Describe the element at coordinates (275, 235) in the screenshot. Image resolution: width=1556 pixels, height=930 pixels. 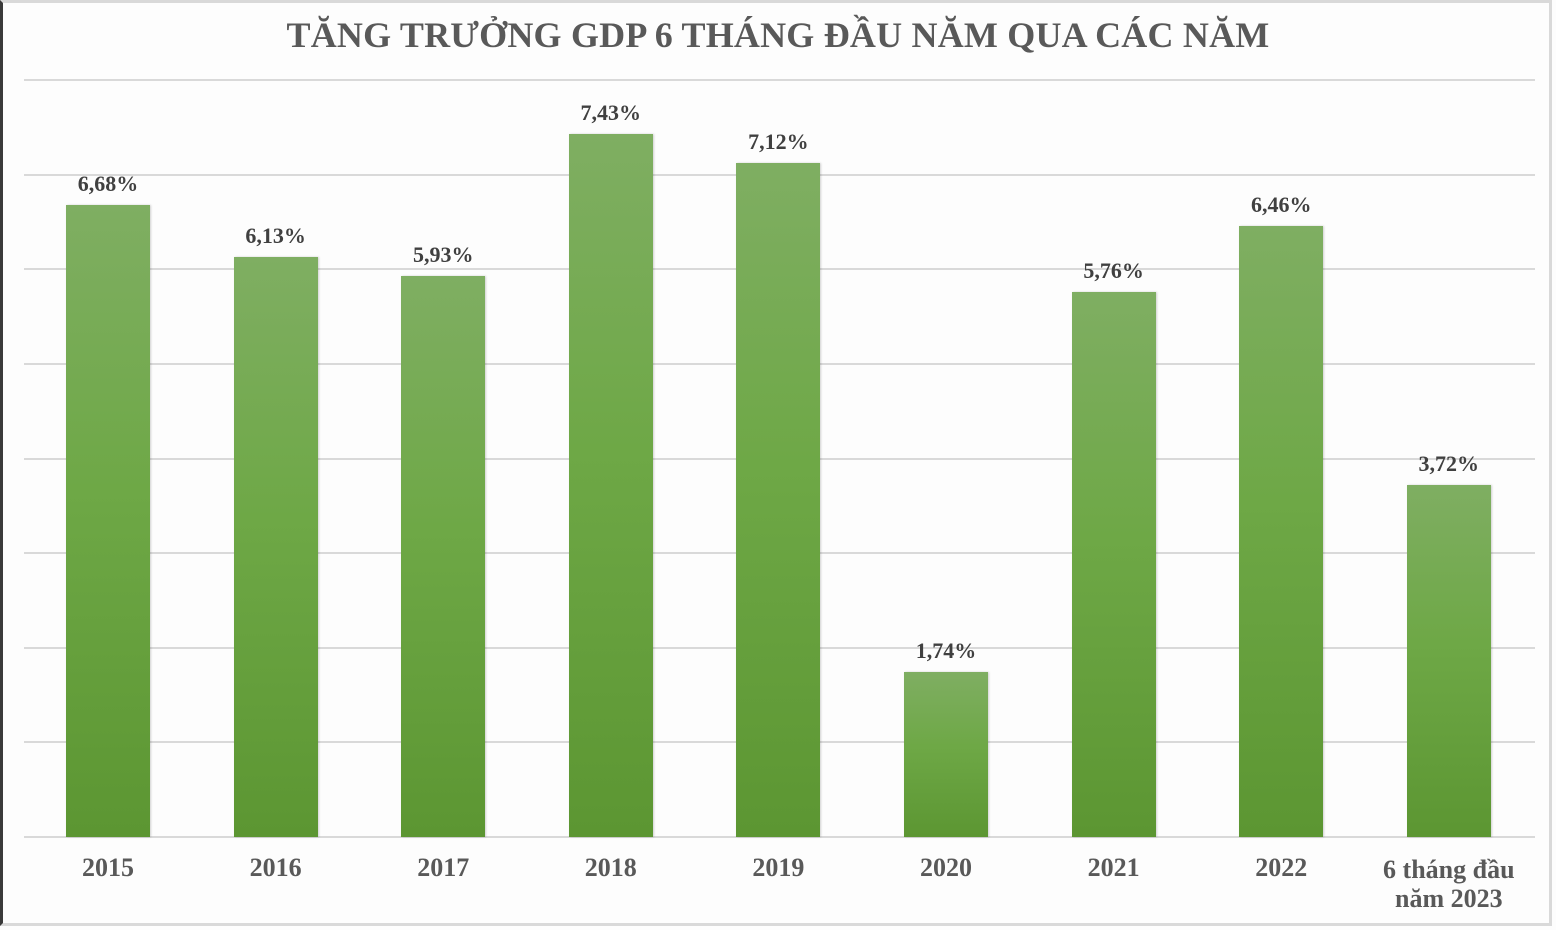
I see `data-label: 6,13%` at that location.